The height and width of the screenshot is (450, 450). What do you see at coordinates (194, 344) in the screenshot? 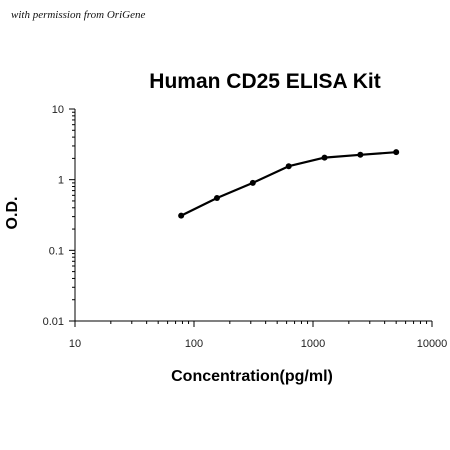
I see `x-tick-label: 100` at bounding box center [194, 344].